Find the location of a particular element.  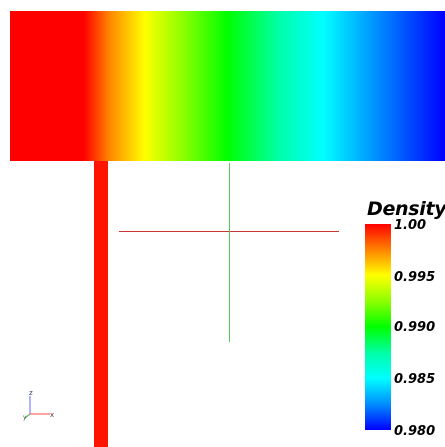

y-axis-line is located at coordinates (27, 416).